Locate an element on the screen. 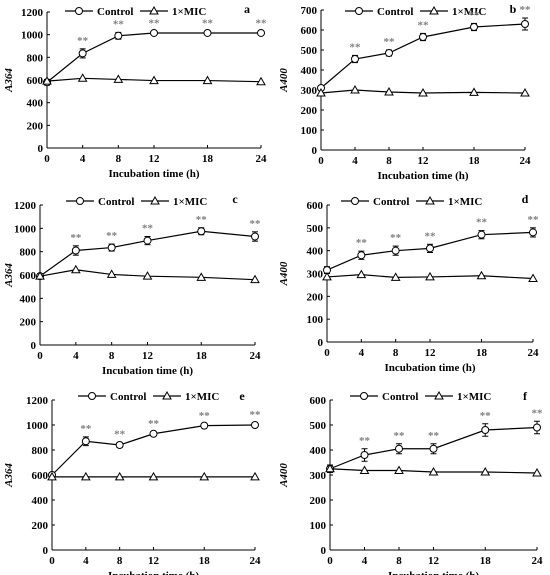  x-tick-label: 24 is located at coordinates (538, 561).